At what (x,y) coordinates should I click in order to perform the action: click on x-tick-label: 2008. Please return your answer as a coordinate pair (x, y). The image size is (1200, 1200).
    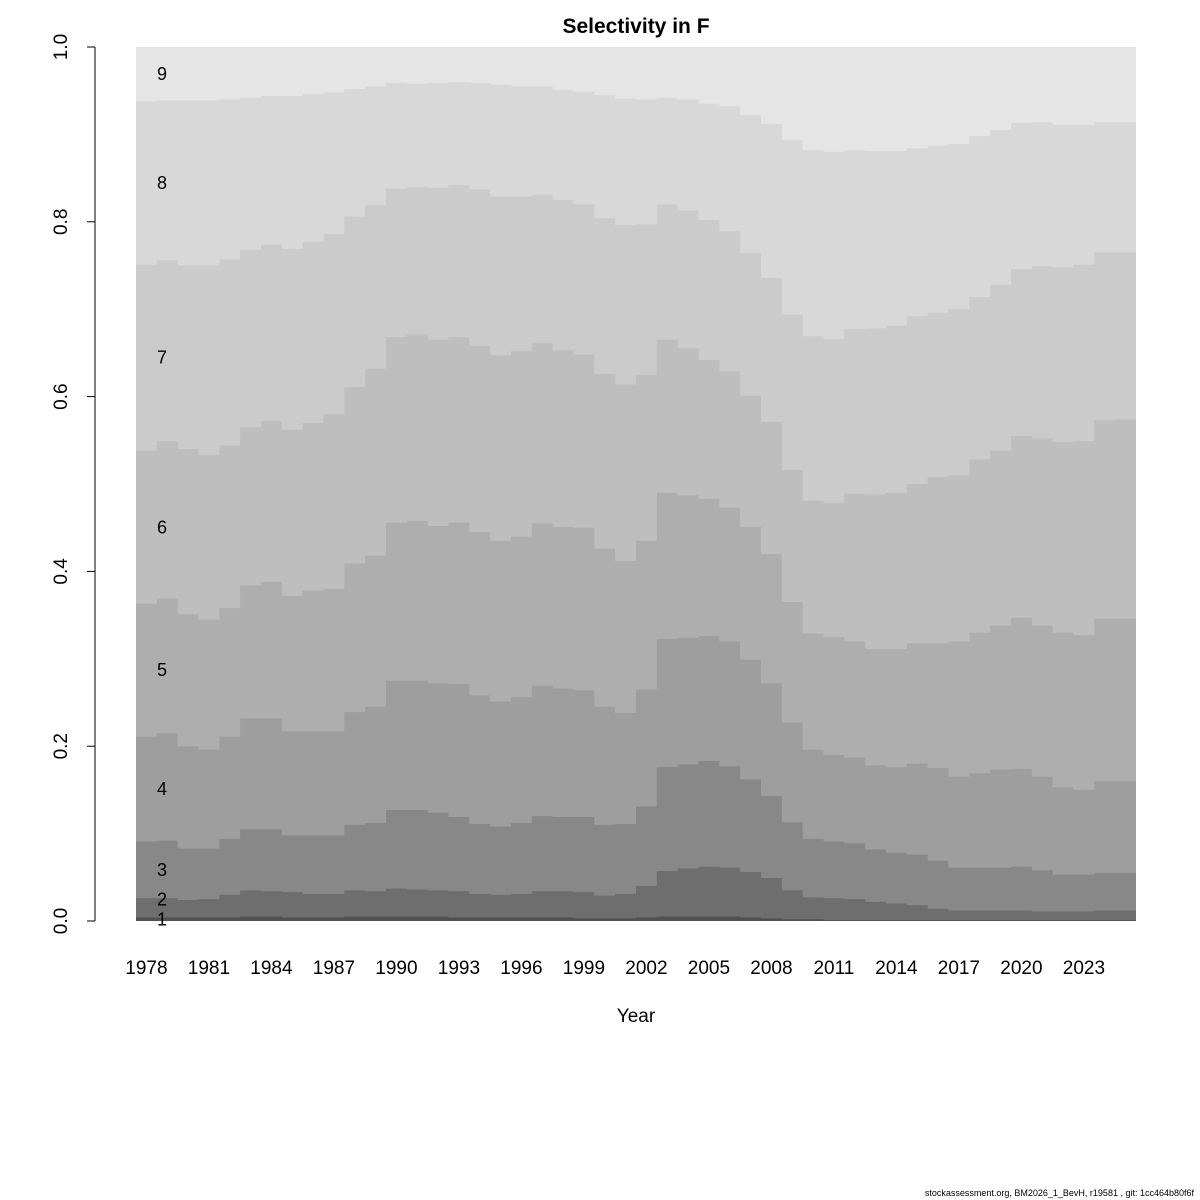
    Looking at the image, I should click on (771, 968).